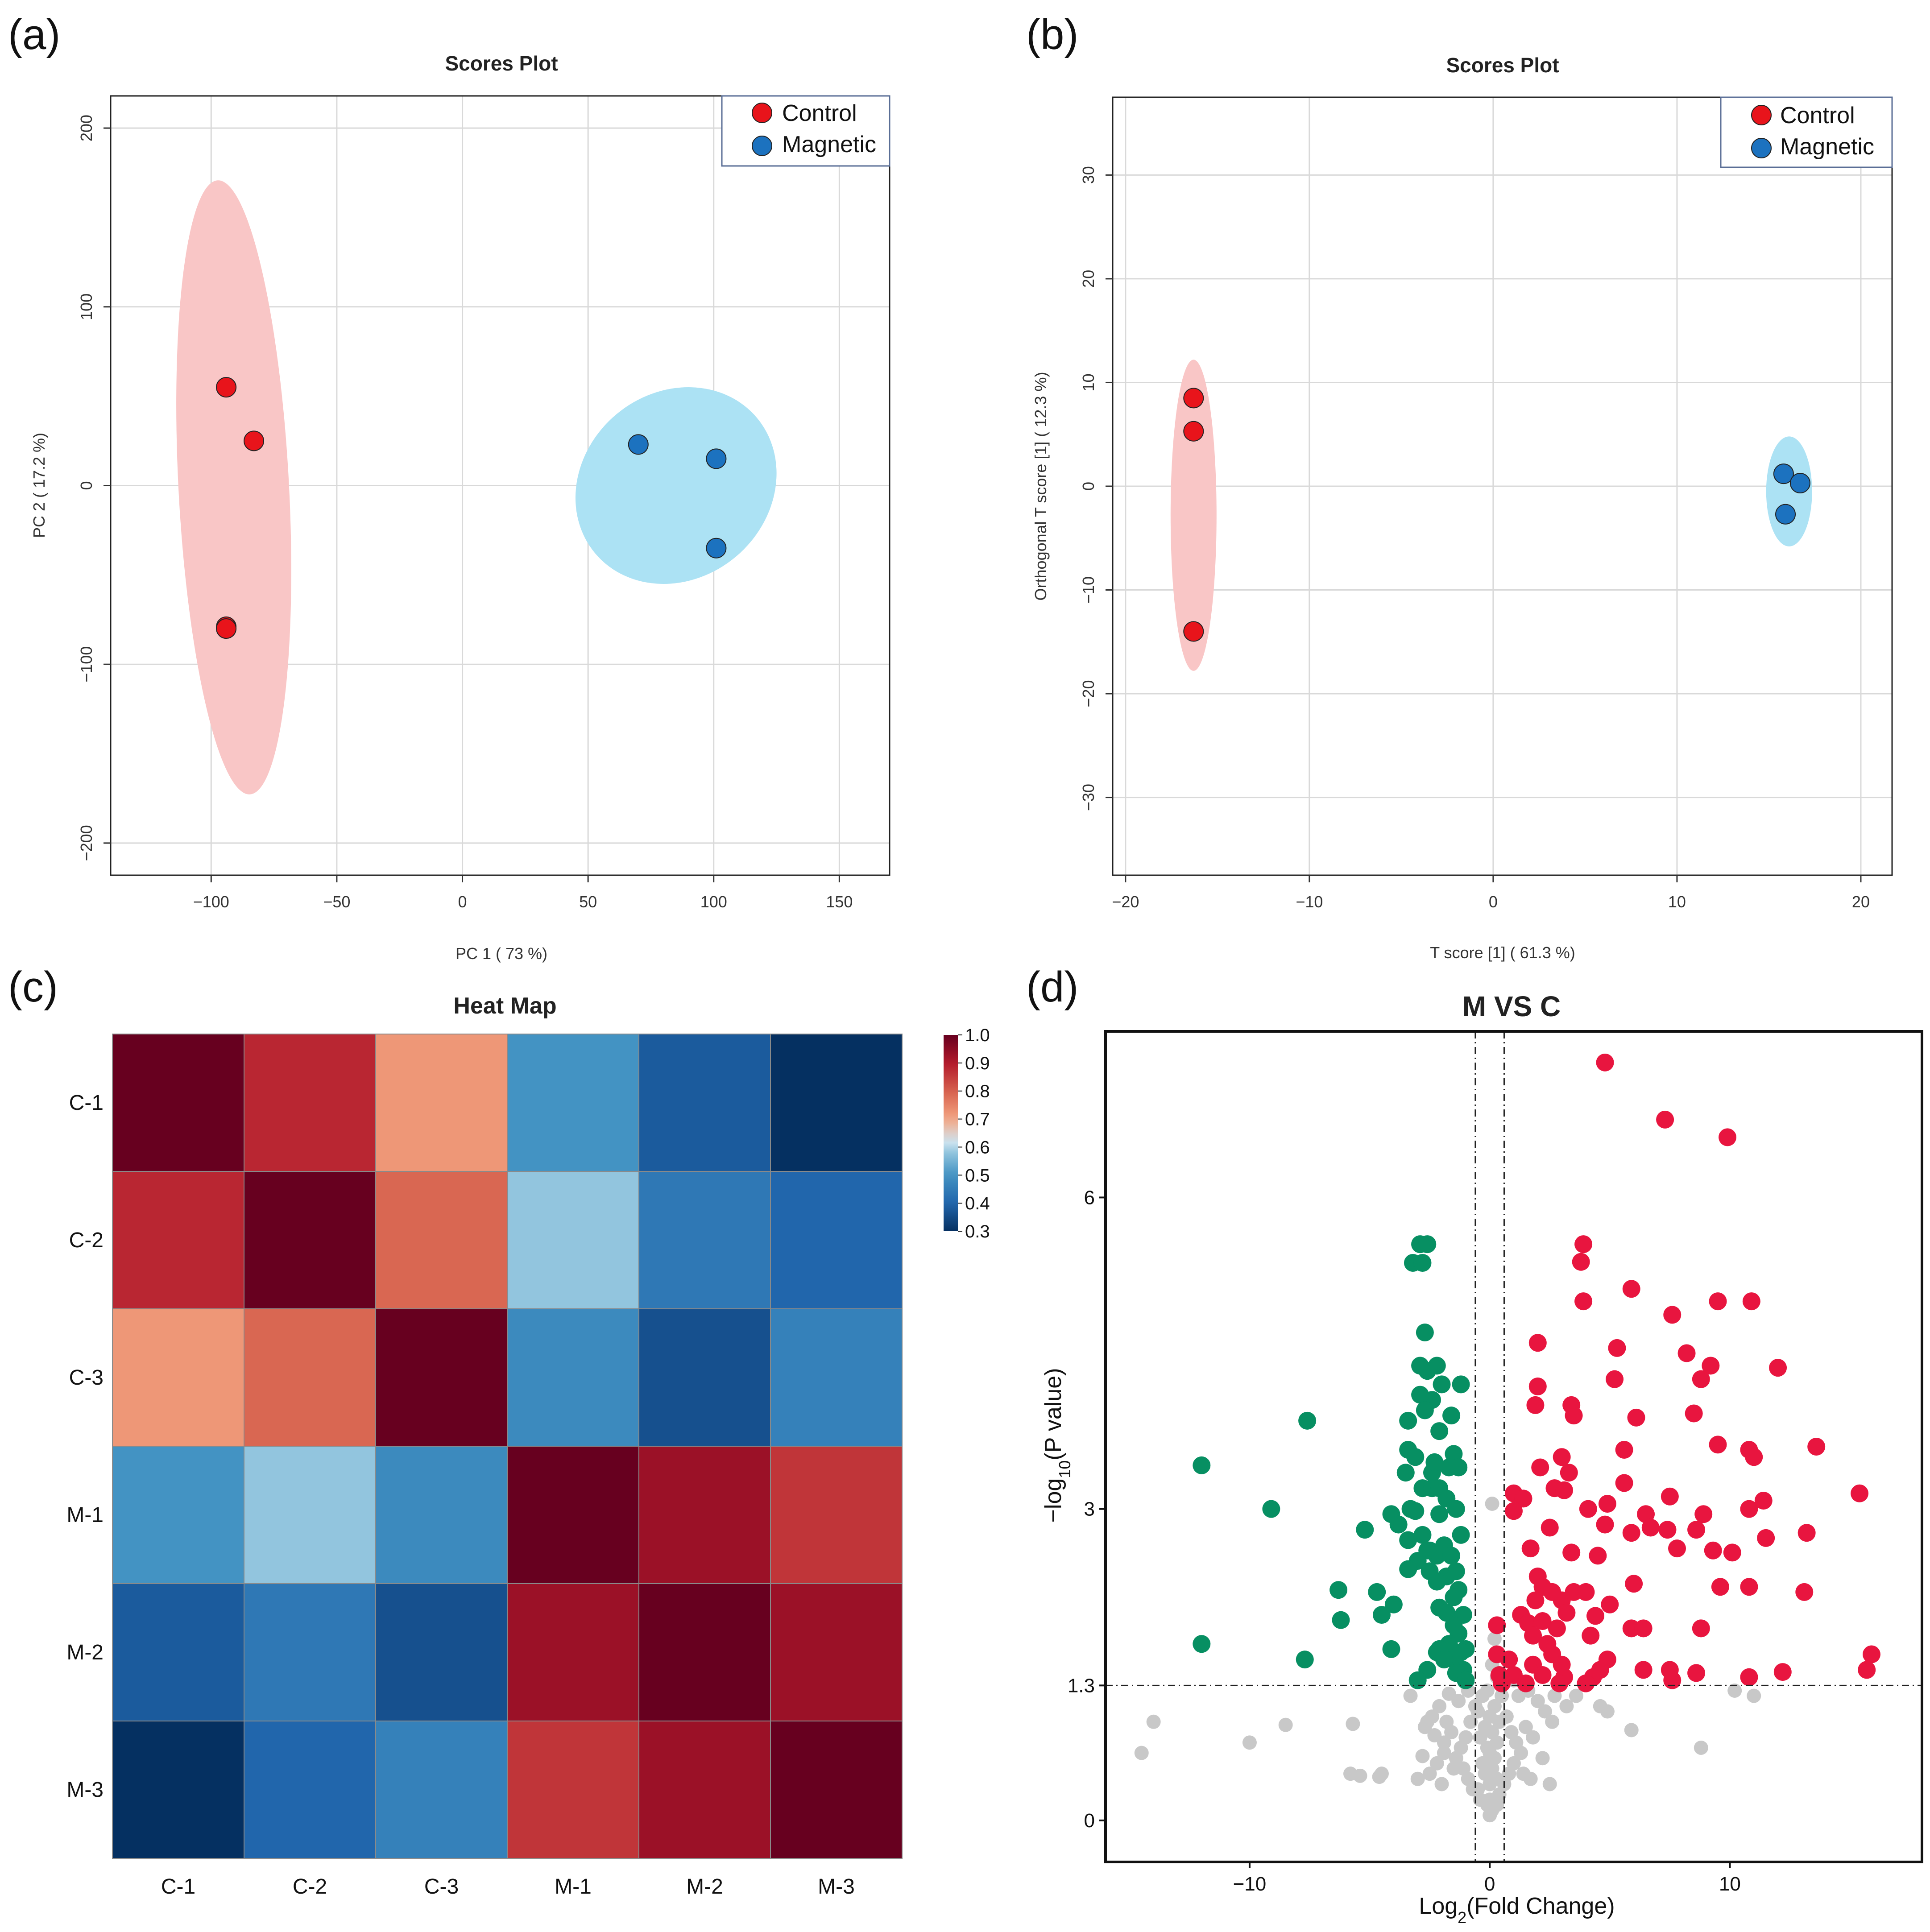  What do you see at coordinates (762, 146) in the screenshot?
I see `legend-magnetic-marker` at bounding box center [762, 146].